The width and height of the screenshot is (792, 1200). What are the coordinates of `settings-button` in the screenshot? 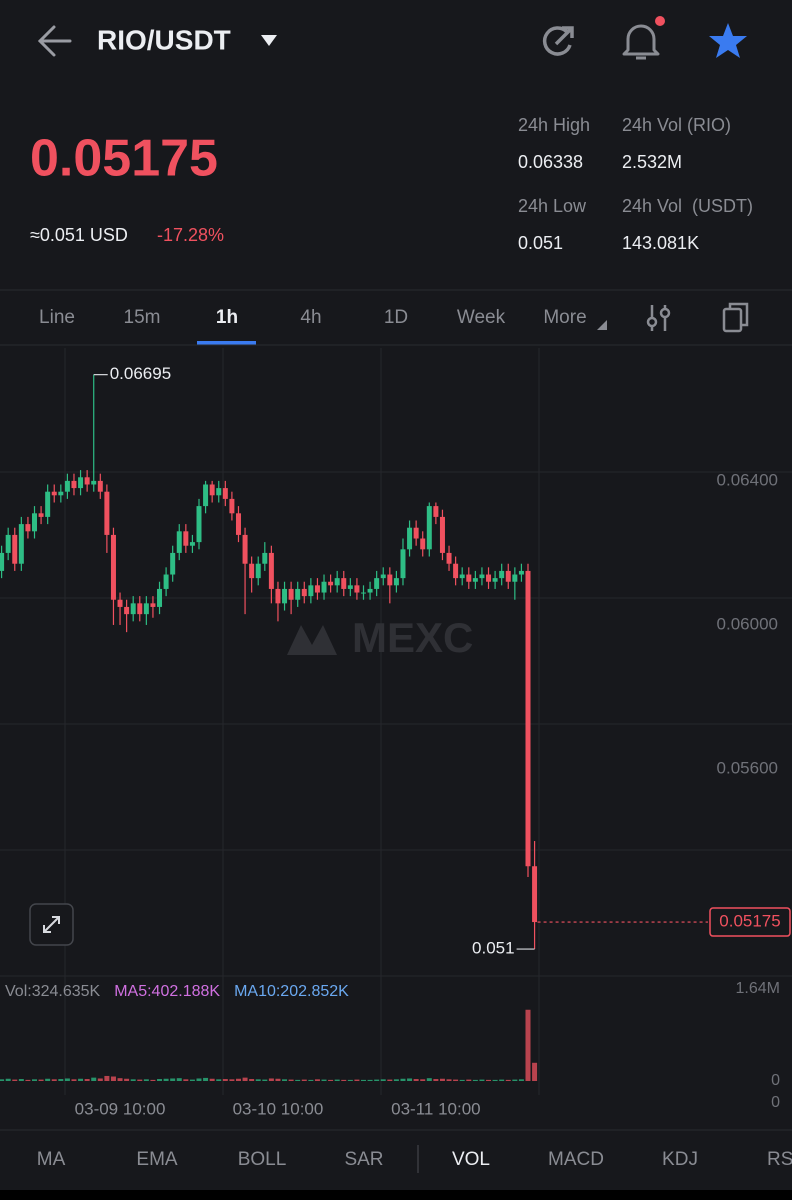 It's located at (658, 318).